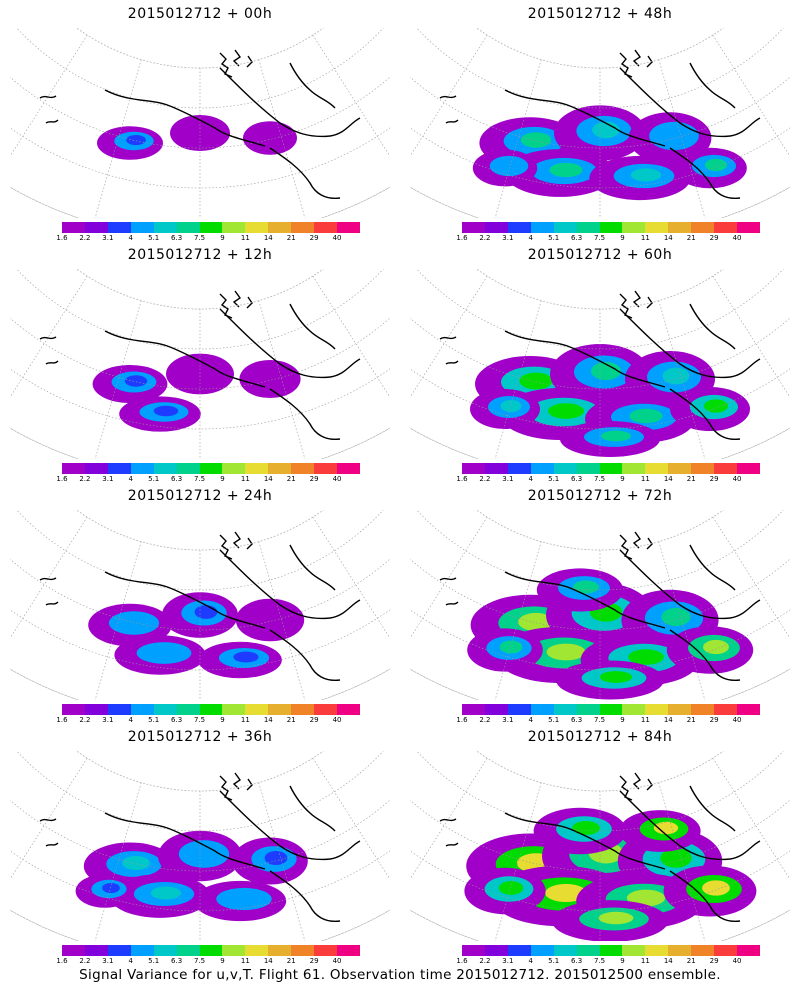 The height and width of the screenshot is (1000, 800). I want to click on colorbar-tick-label: 5.1, so click(154, 238).